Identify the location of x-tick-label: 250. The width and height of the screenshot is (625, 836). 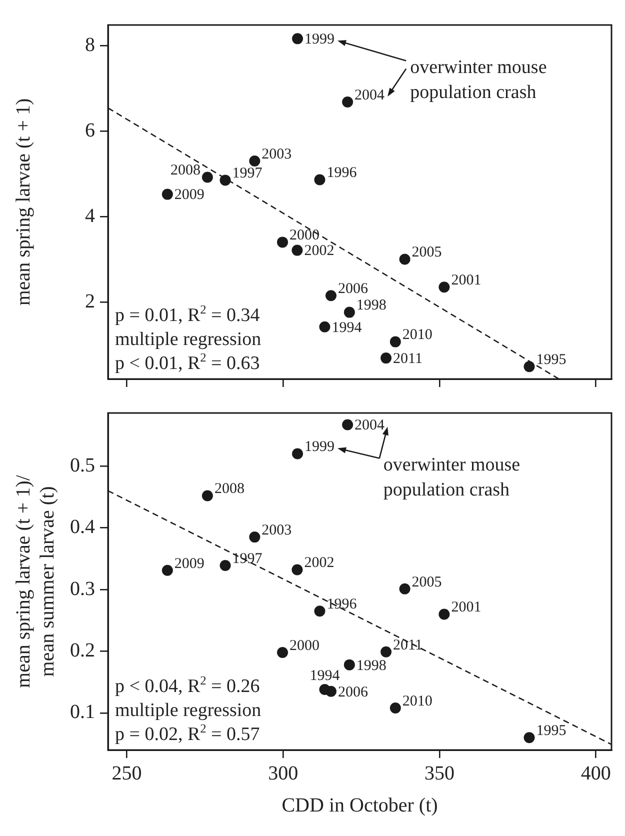
(127, 773).